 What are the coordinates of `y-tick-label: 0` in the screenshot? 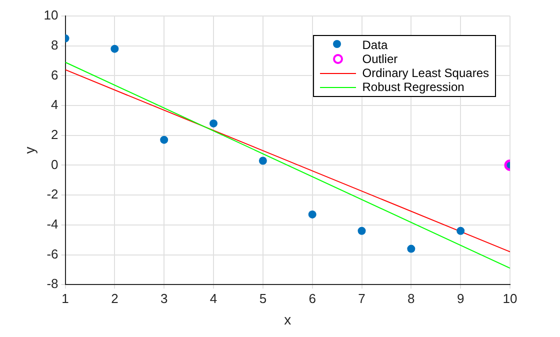 It's located at (54, 164).